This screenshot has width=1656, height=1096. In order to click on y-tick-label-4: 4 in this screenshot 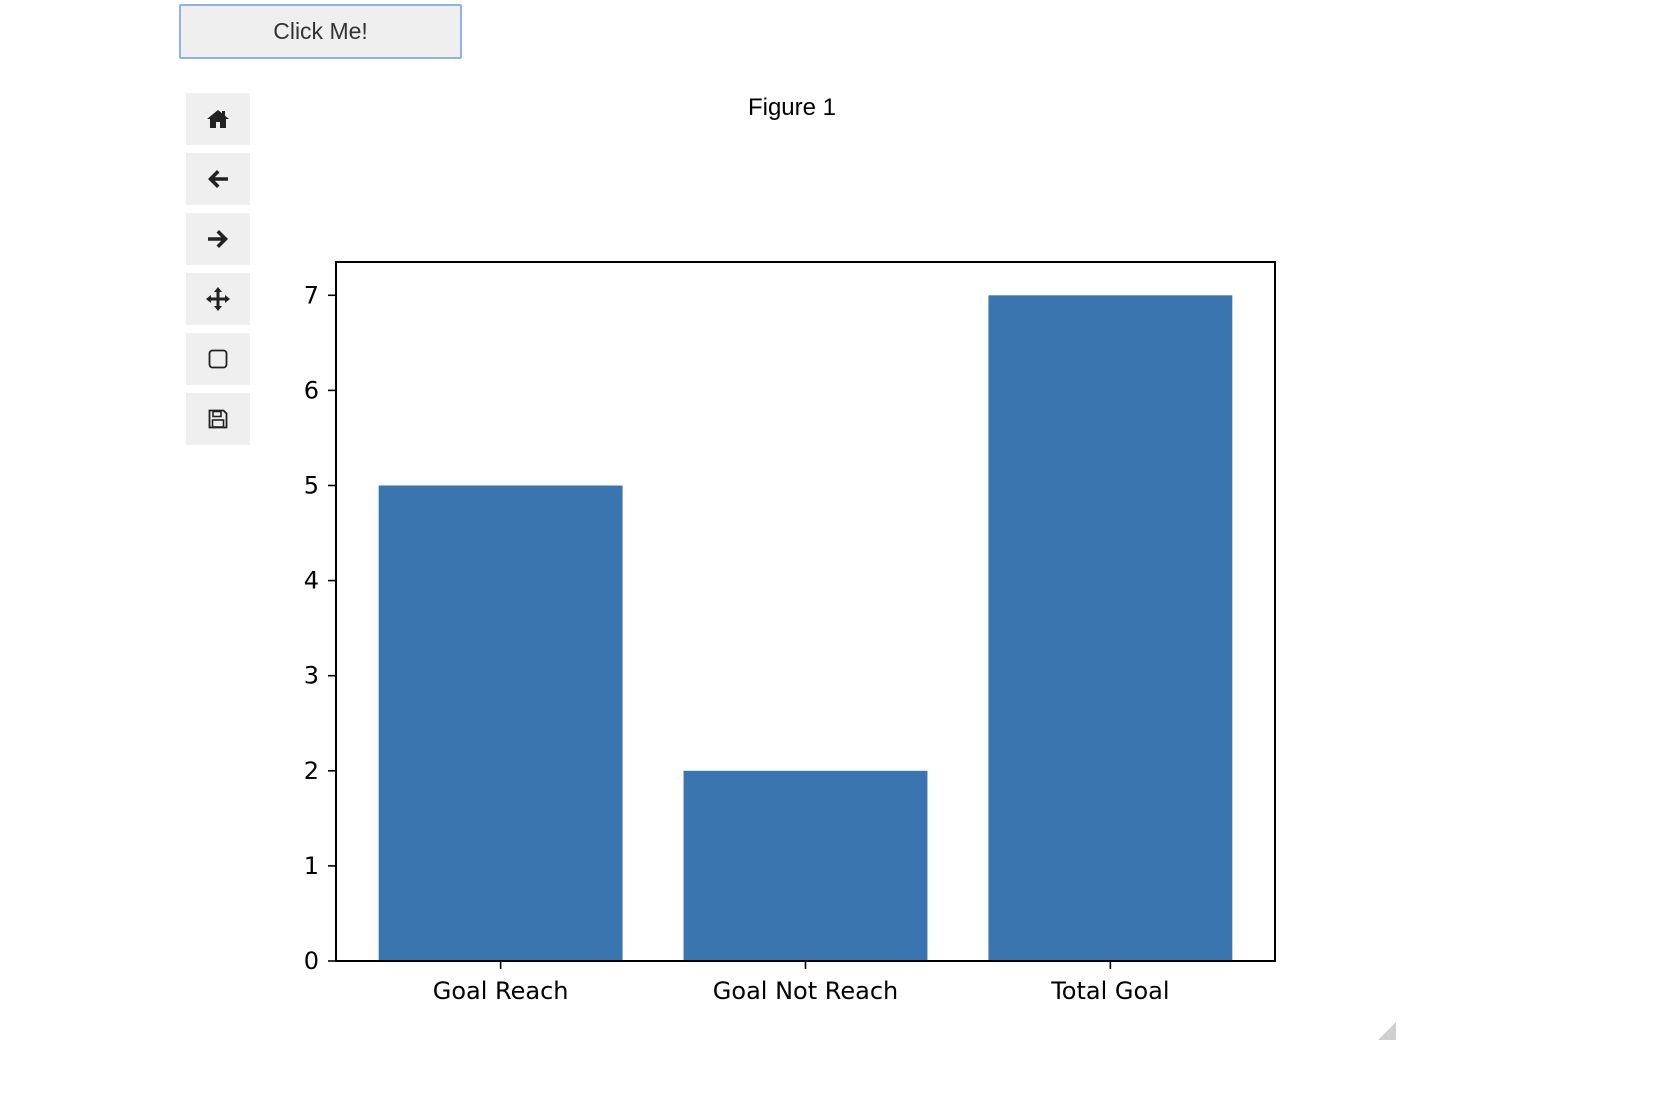, I will do `click(311, 581)`.